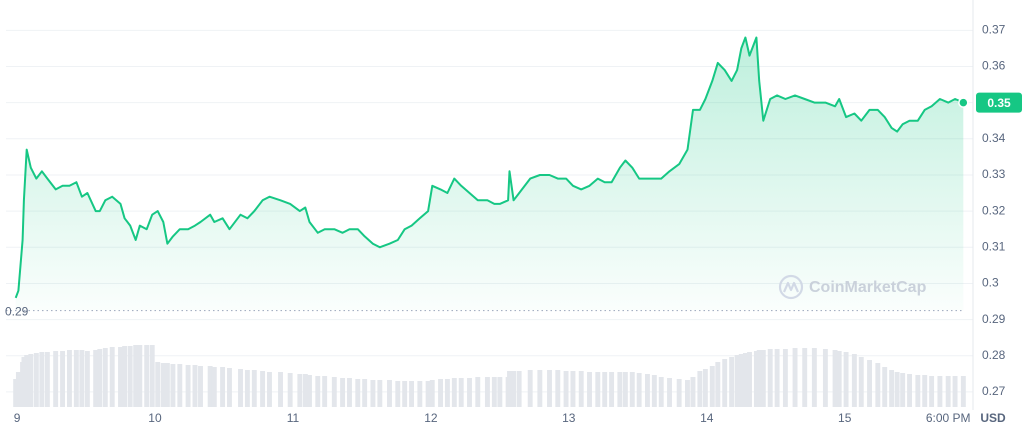  Describe the element at coordinates (489, 376) in the screenshot. I see `volume-bars` at that location.